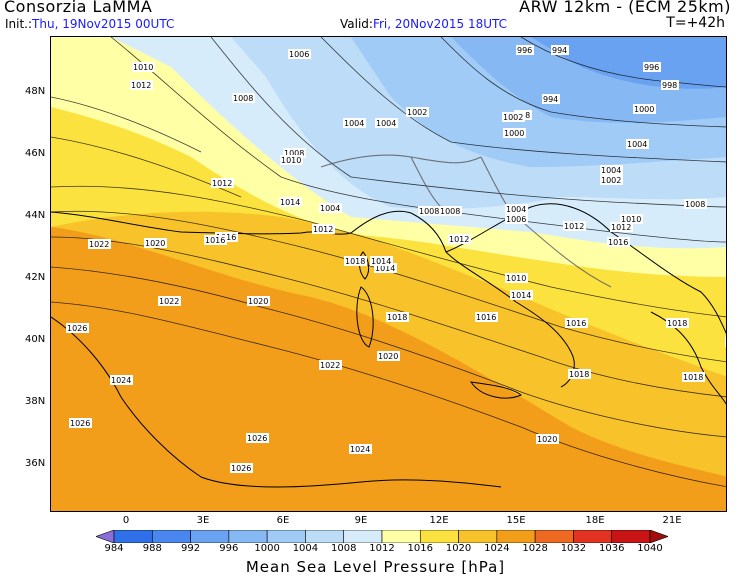 Image resolution: width=751 pixels, height=580 pixels. I want to click on isobar-label: 998, so click(670, 85).